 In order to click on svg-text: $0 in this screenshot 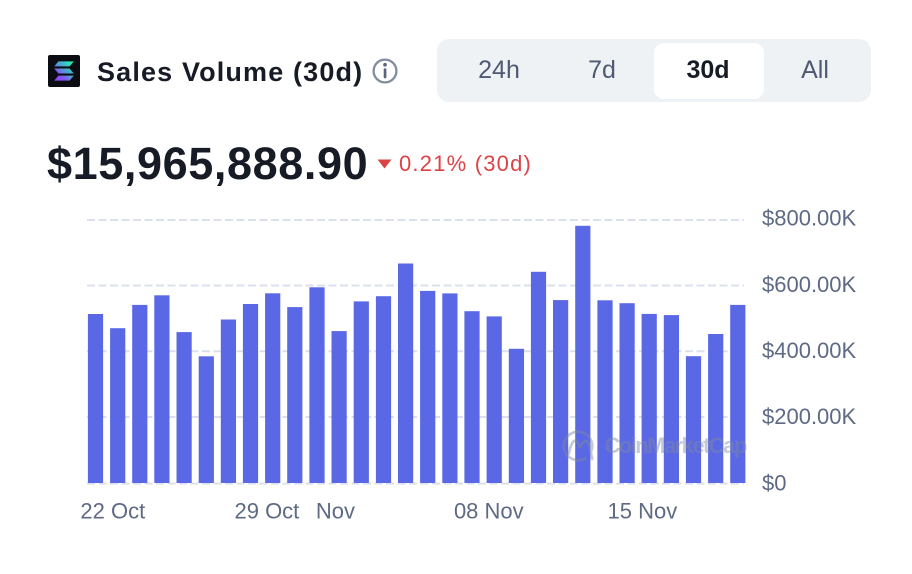, I will do `click(774, 482)`.